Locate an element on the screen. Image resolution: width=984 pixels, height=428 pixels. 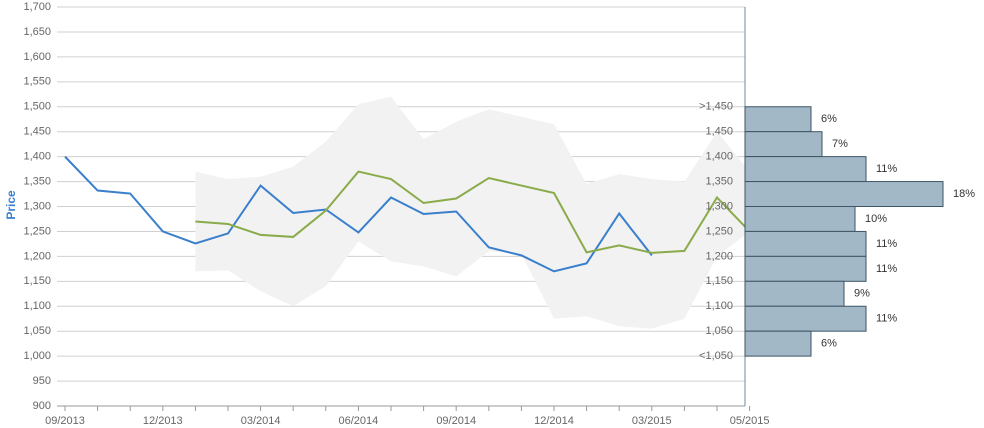
y-tick-label: 950 is located at coordinates (42, 381).